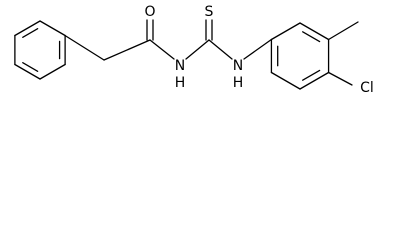 The width and height of the screenshot is (396, 240). I want to click on atom-label: Cl, so click(367, 88).